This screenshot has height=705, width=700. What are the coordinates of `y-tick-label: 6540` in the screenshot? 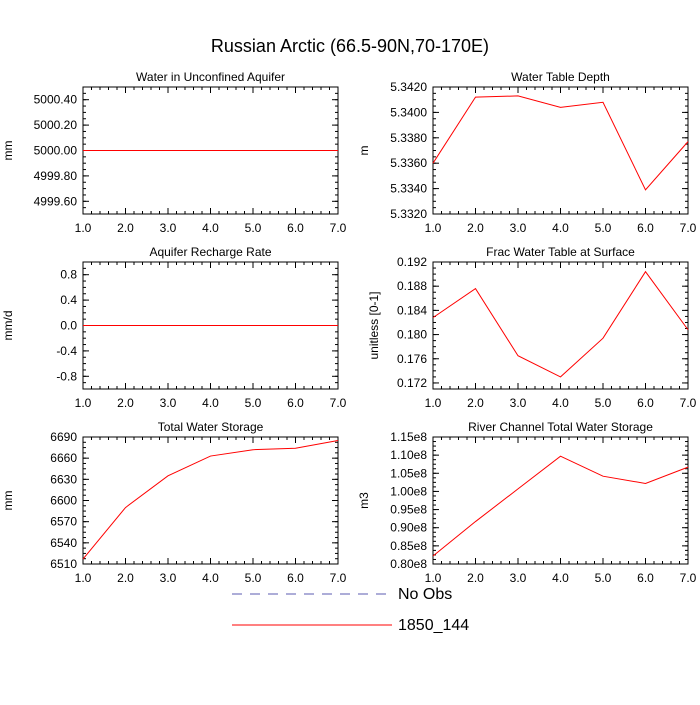 It's located at (63, 543).